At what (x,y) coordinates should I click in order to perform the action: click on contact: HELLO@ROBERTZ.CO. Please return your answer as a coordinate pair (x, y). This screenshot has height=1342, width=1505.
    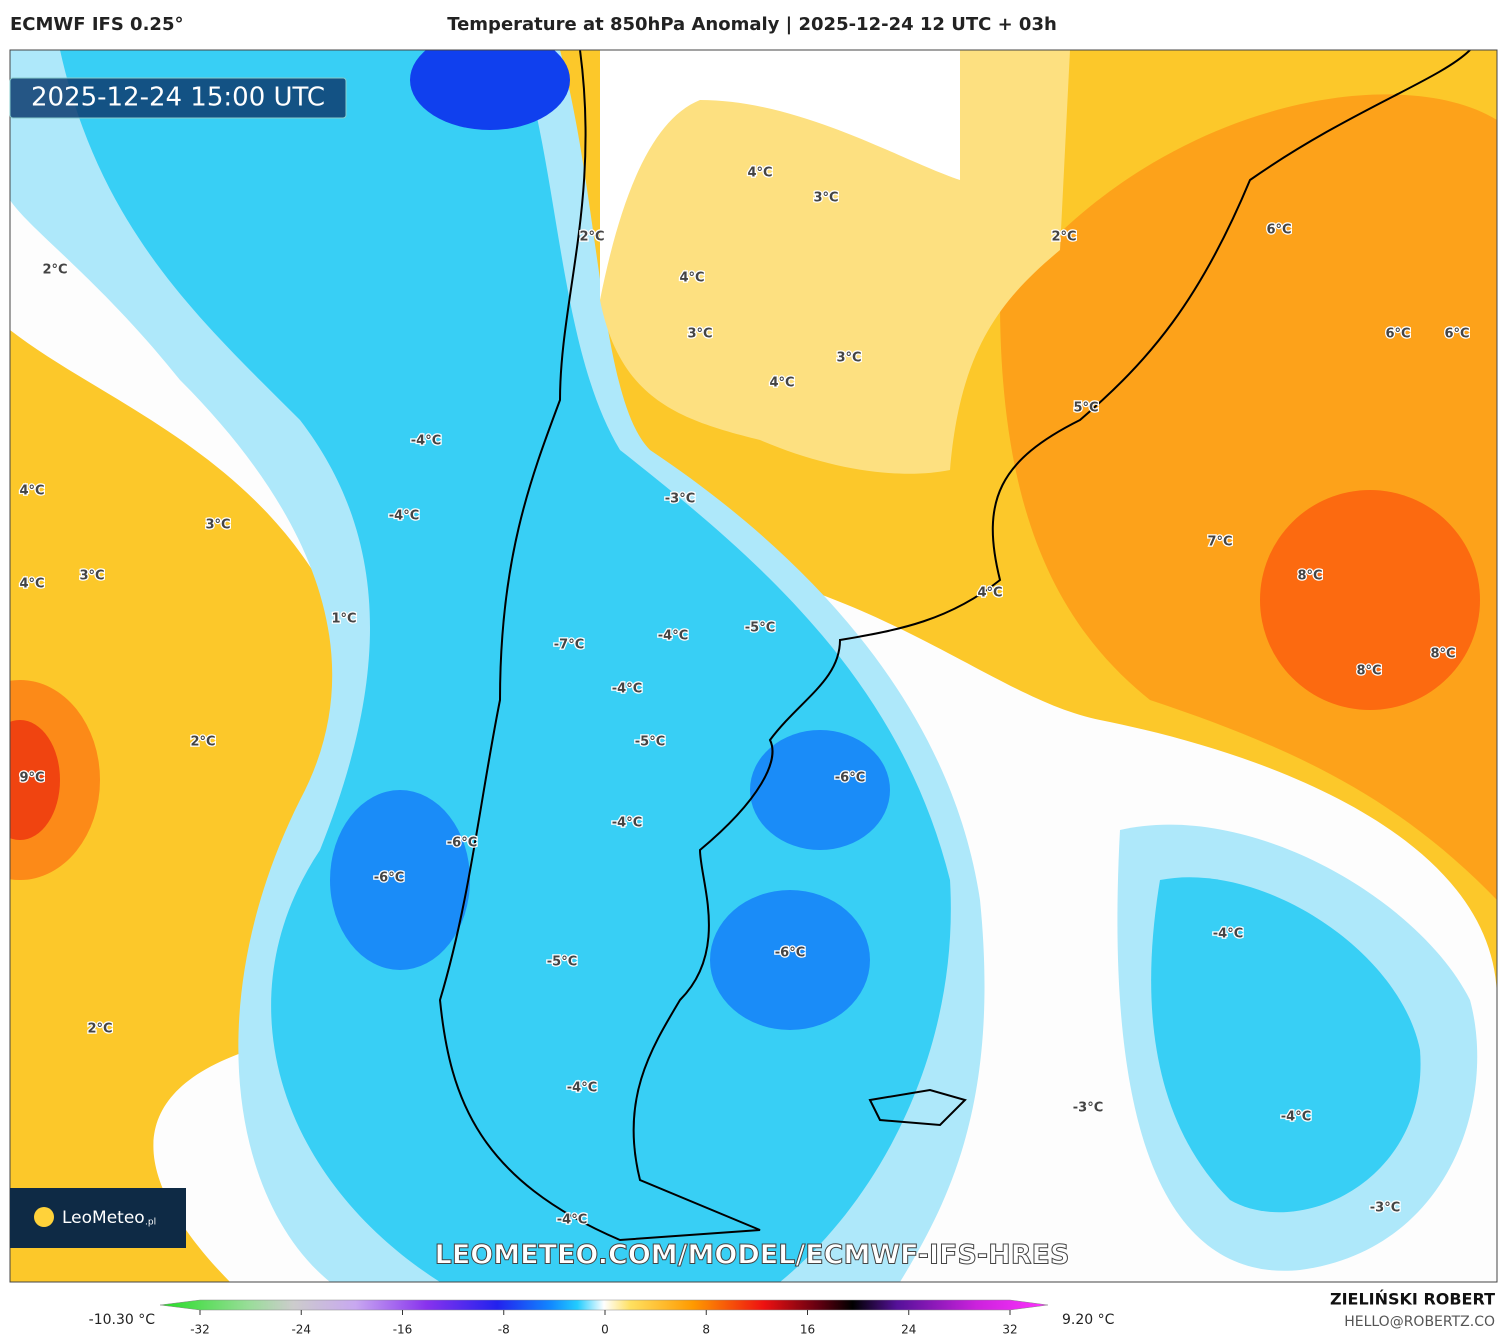
    Looking at the image, I should click on (1419, 1322).